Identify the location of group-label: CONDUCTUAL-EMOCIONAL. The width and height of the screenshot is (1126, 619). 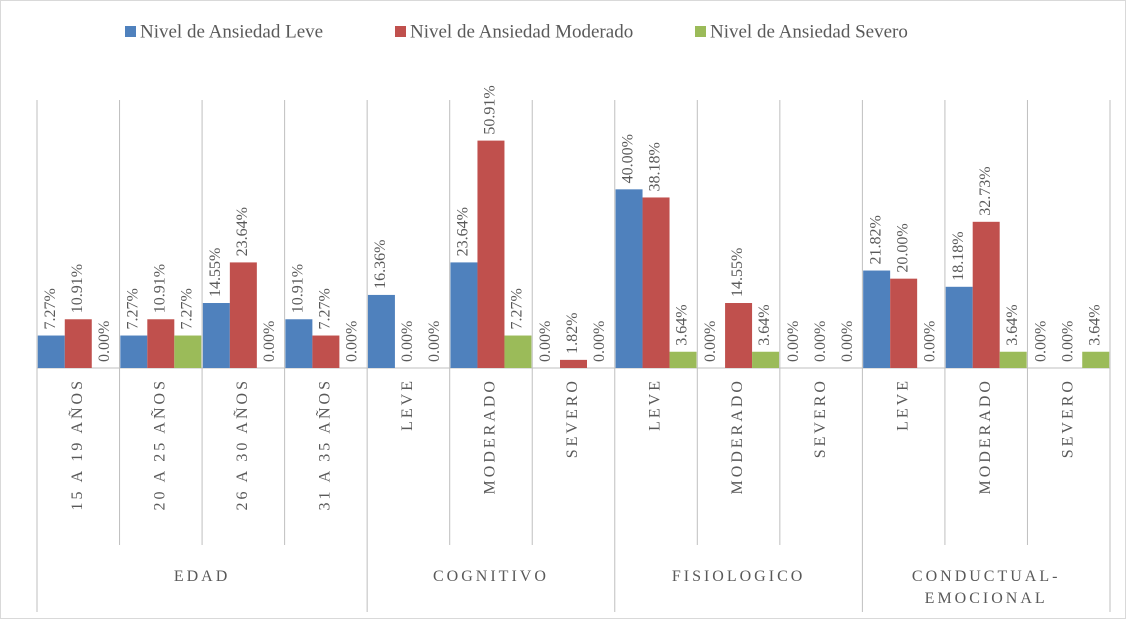
(986, 587).